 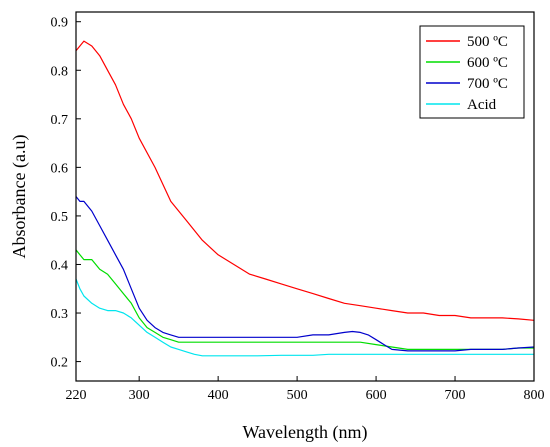 I want to click on x-tick-label: 600, so click(x=376, y=395).